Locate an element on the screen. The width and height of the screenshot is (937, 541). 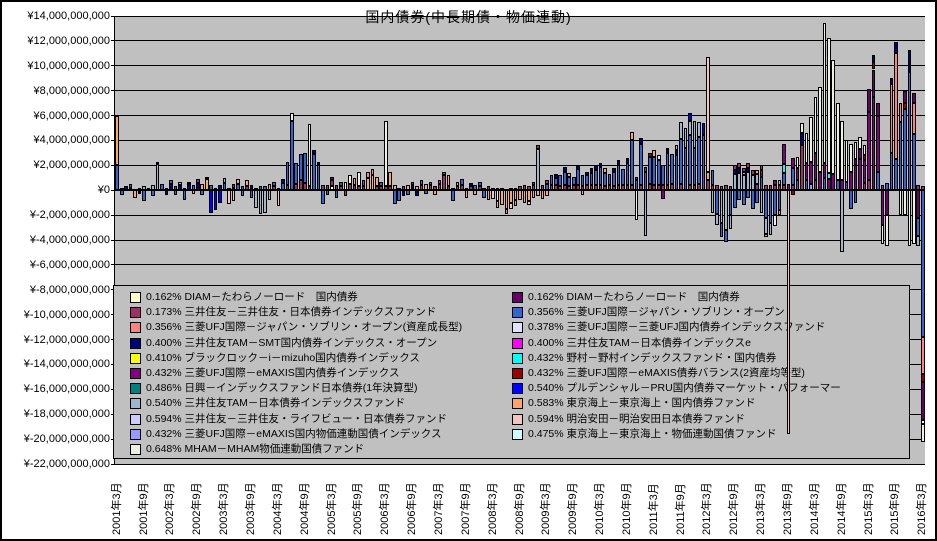
y-axis-tick-label: ¥-22,000,000,000 is located at coordinates (66, 464).